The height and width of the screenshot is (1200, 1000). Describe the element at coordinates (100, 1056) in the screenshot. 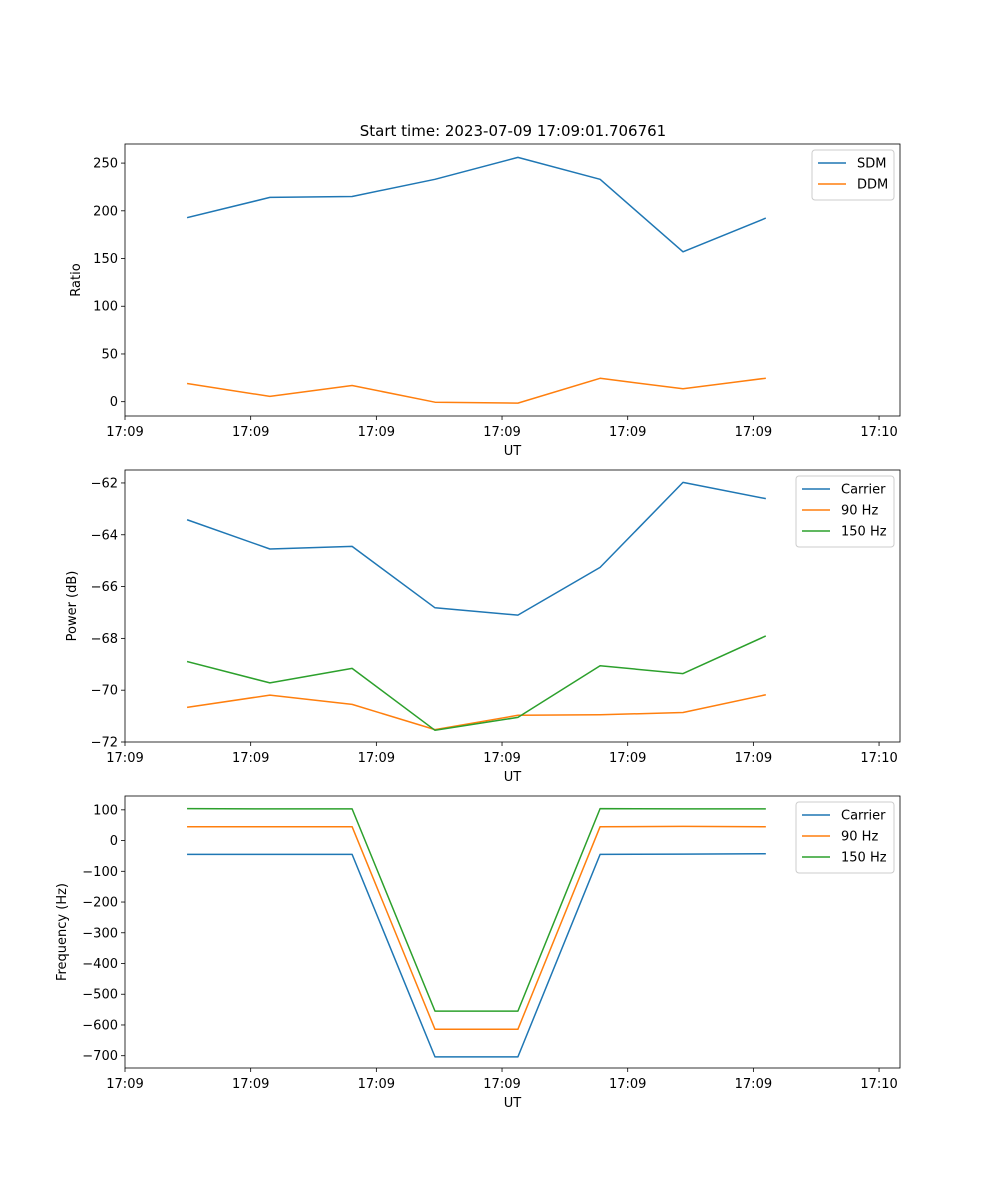

I see `y-tick-label: −700` at that location.